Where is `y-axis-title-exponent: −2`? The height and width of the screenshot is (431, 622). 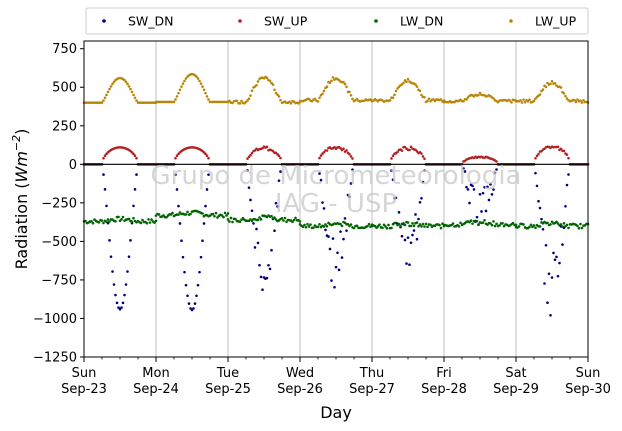 y-axis-title-exponent: −2 is located at coordinates (16, 143).